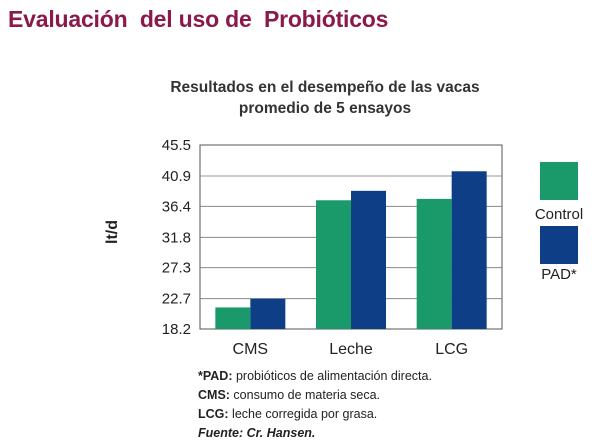 This screenshot has height=448, width=600. Describe the element at coordinates (233, 318) in the screenshot. I see `bar-cms-control` at that location.